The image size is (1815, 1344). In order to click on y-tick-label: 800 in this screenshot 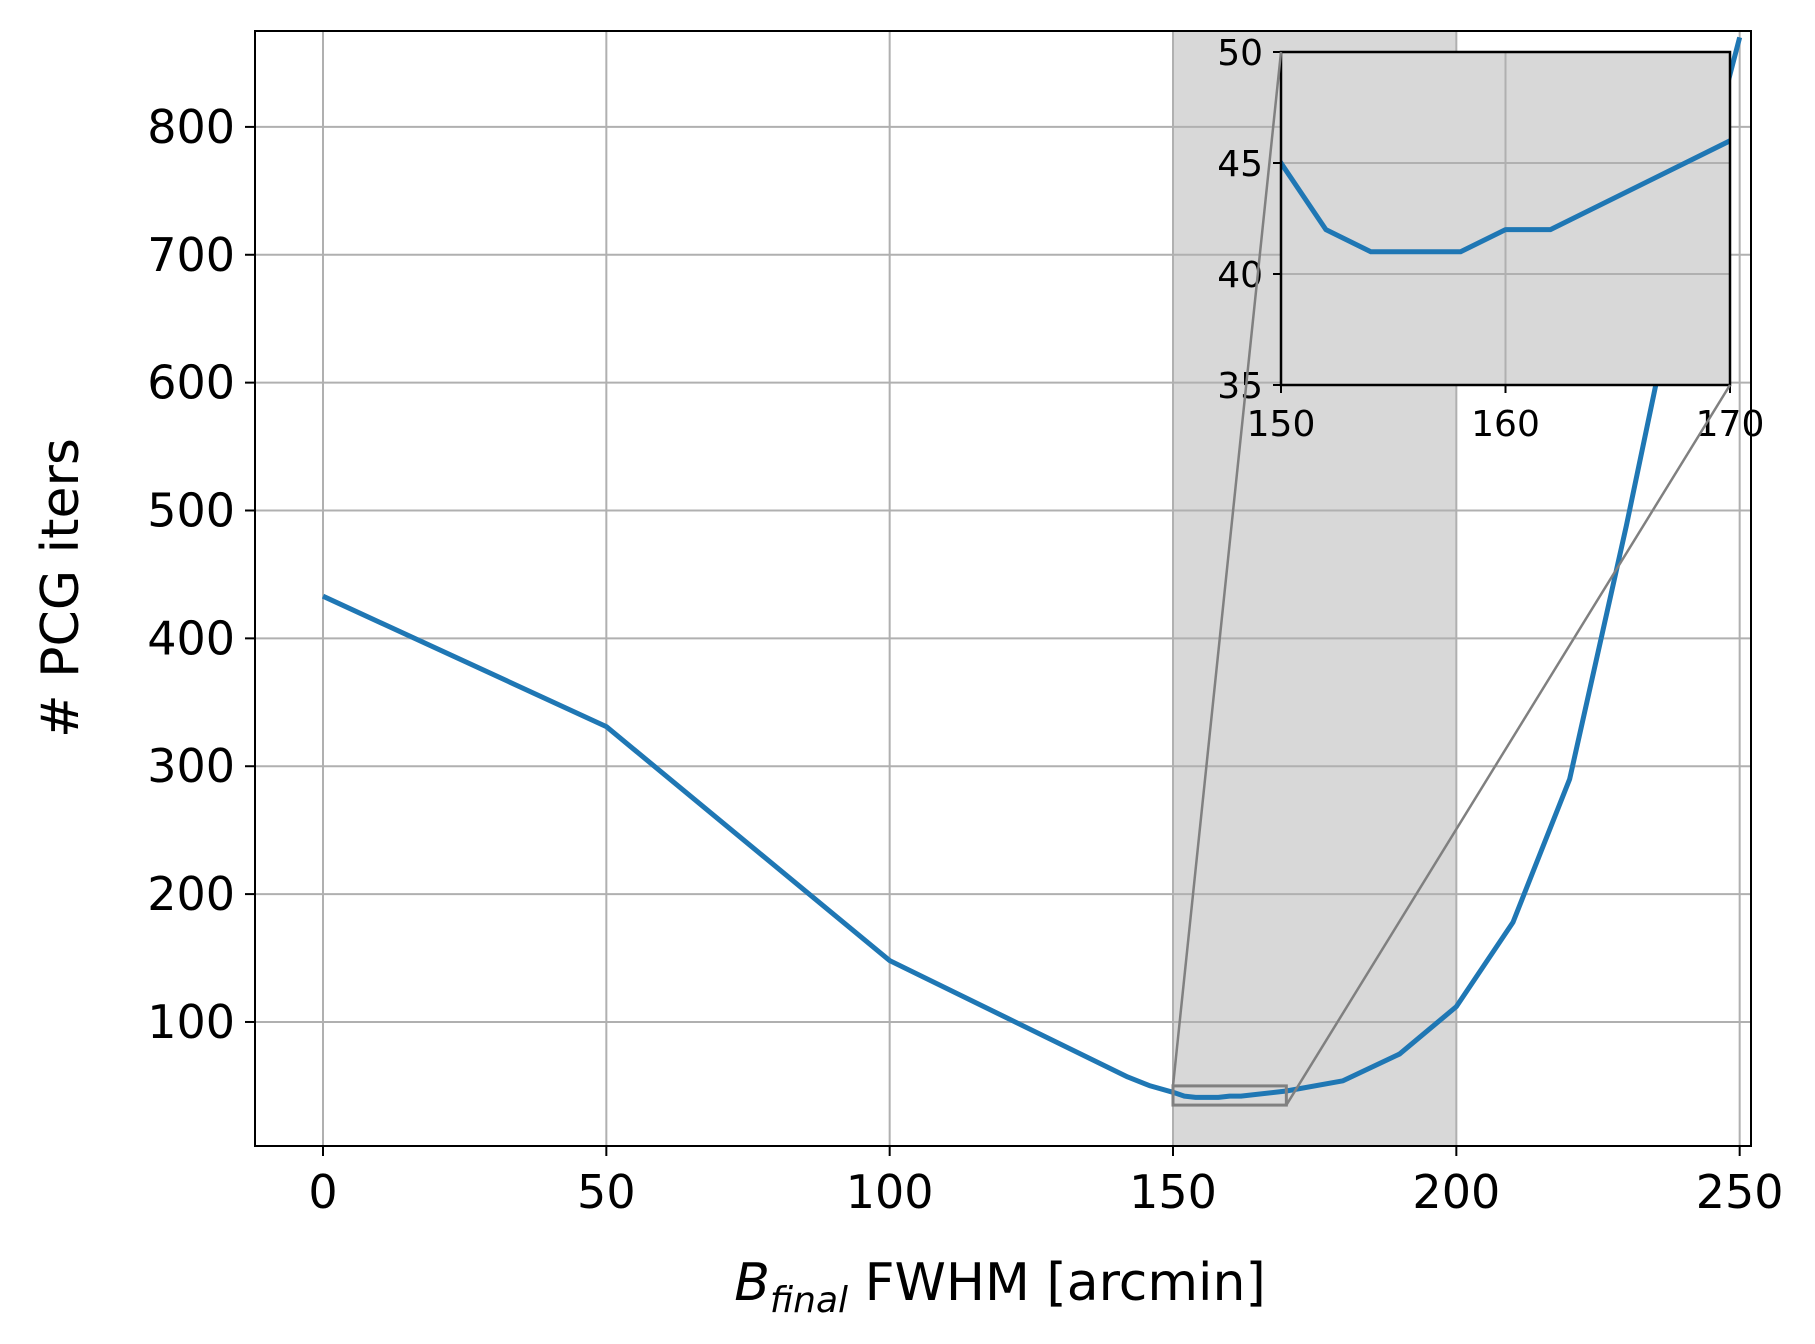, I will do `click(191, 127)`.